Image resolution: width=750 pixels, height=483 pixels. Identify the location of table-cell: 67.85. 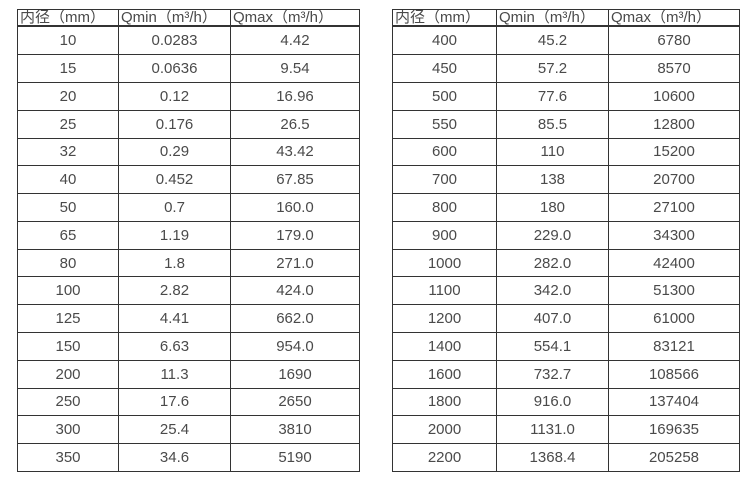
(295, 180).